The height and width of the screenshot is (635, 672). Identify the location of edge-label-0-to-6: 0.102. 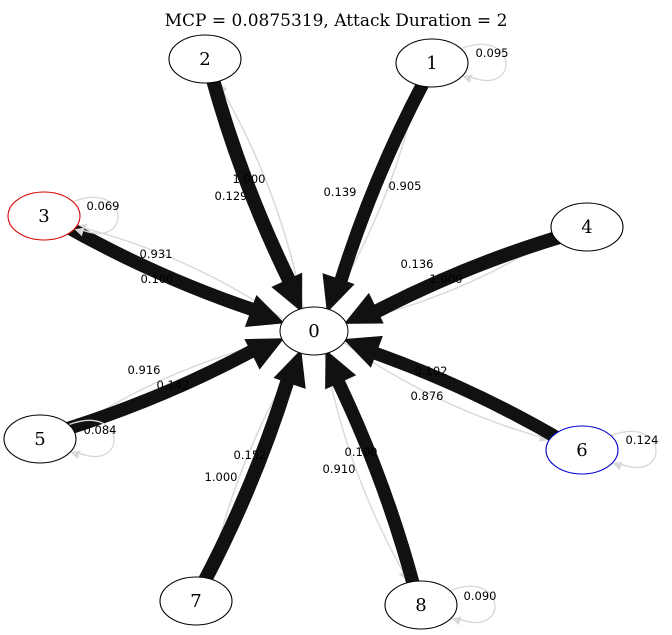
(431, 371).